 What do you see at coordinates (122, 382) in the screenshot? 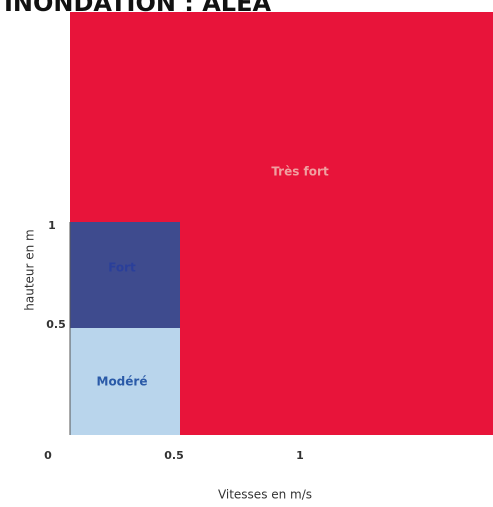
I see `zone-label: Modéré` at bounding box center [122, 382].